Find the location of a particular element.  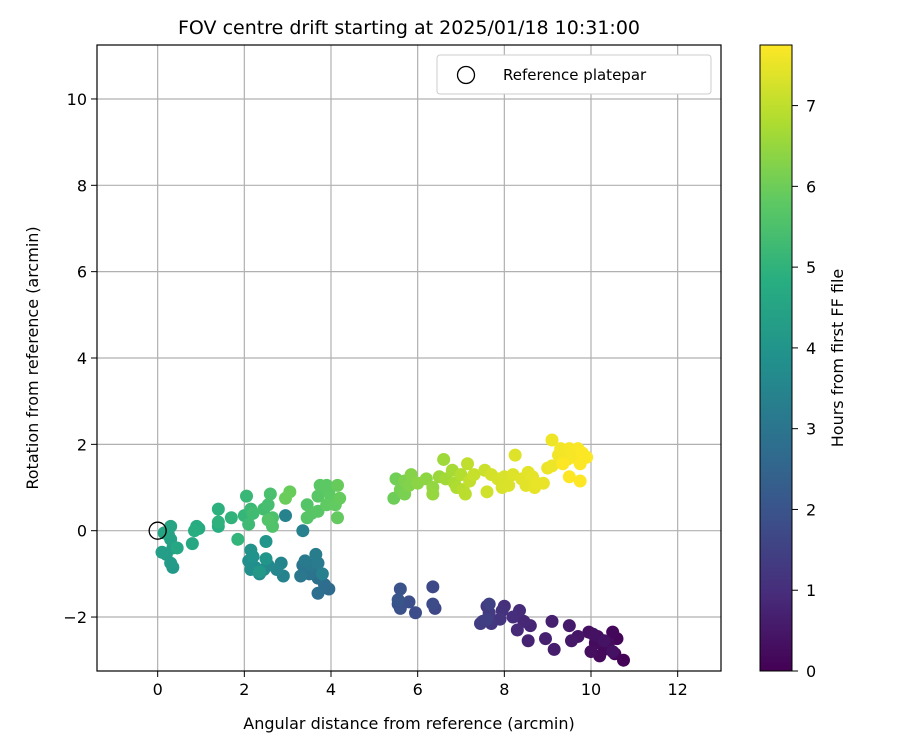

y-tick-label: 10 is located at coordinates (77, 99).